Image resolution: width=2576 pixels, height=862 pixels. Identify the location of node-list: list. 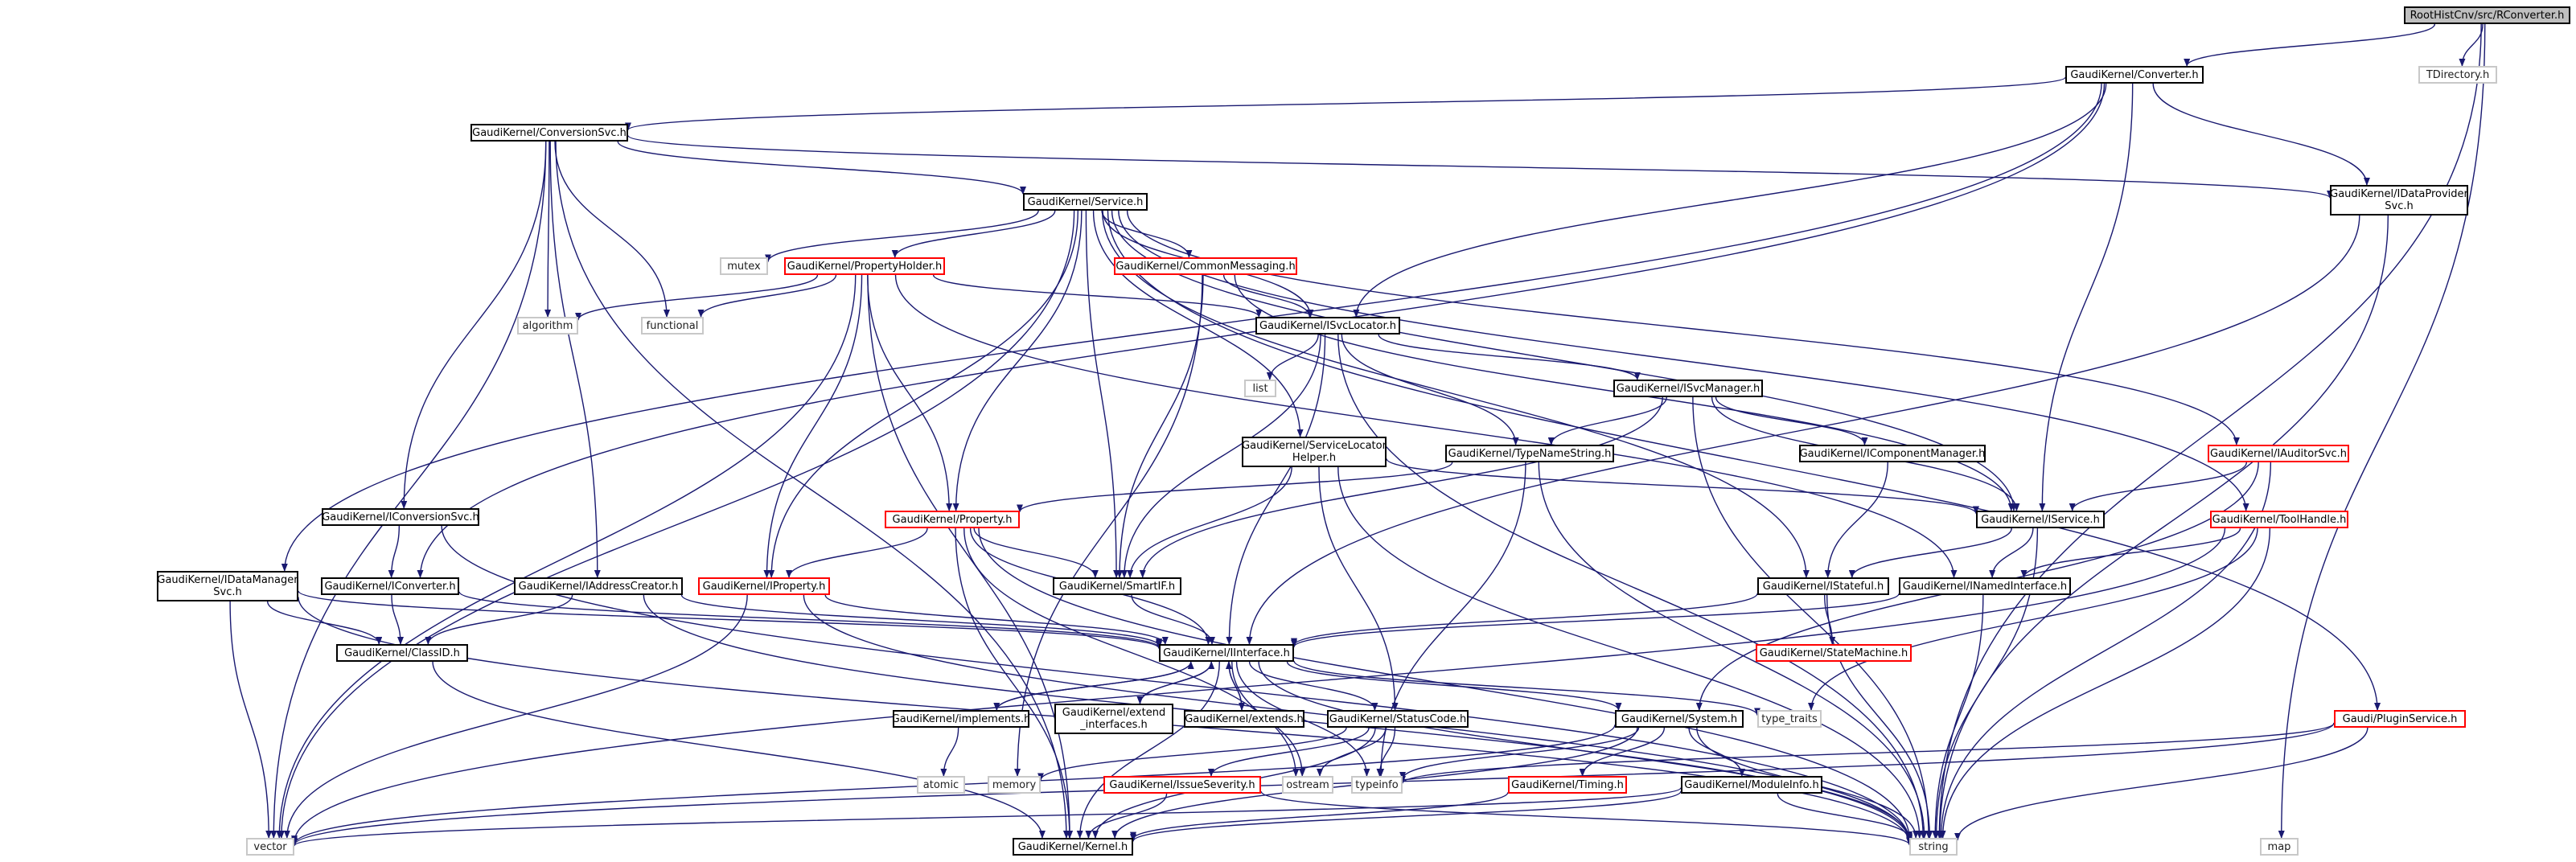
(1260, 388).